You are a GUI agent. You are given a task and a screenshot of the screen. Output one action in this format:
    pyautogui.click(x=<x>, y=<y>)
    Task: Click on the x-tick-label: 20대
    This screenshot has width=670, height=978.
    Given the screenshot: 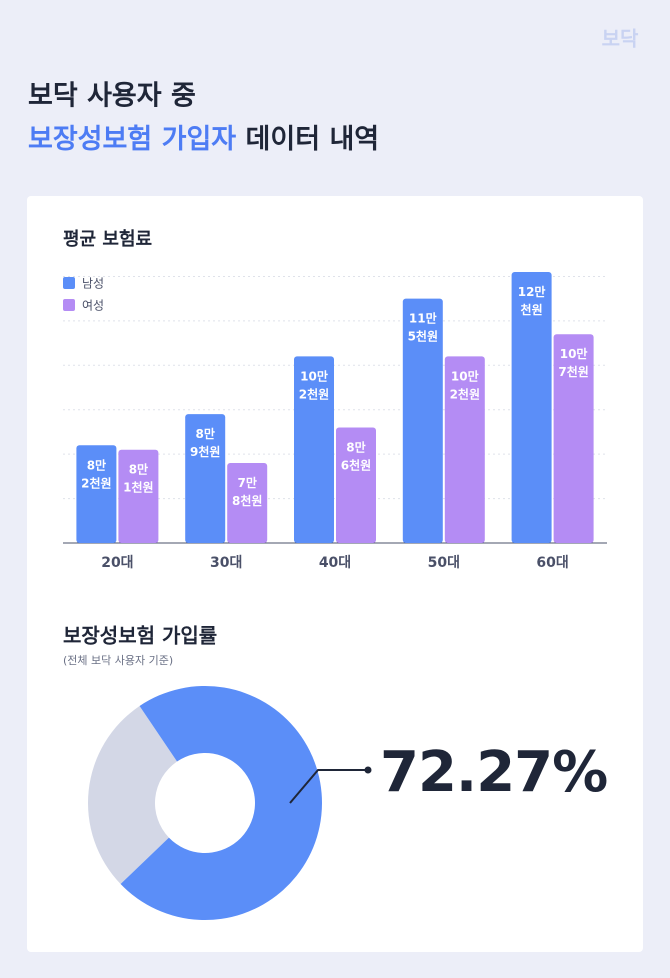 What is the action you would take?
    pyautogui.click(x=117, y=563)
    